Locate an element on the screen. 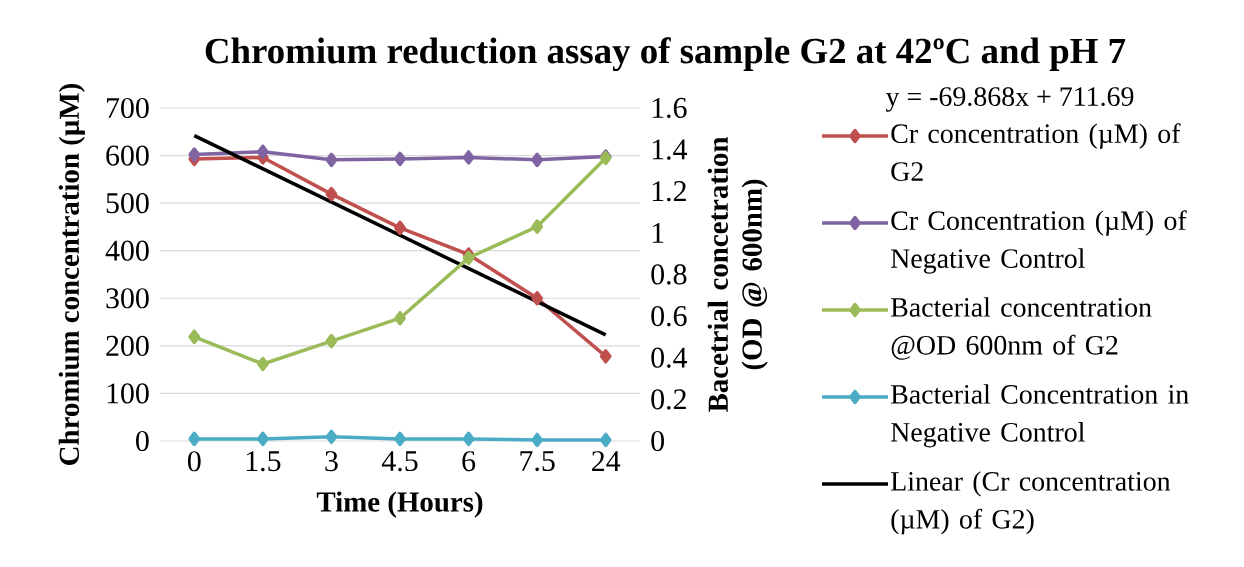 The width and height of the screenshot is (1244, 567). y-tick-label: 400 is located at coordinates (127, 250).